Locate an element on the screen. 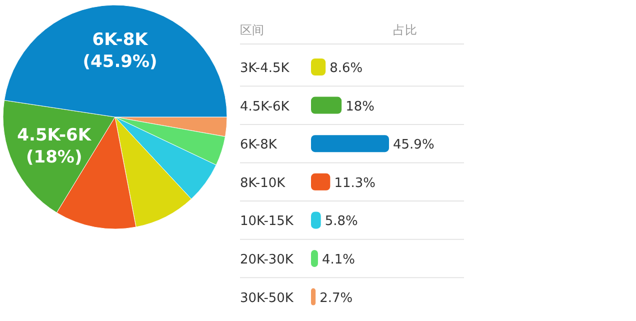  y-axis-title: 区间 is located at coordinates (252, 30).